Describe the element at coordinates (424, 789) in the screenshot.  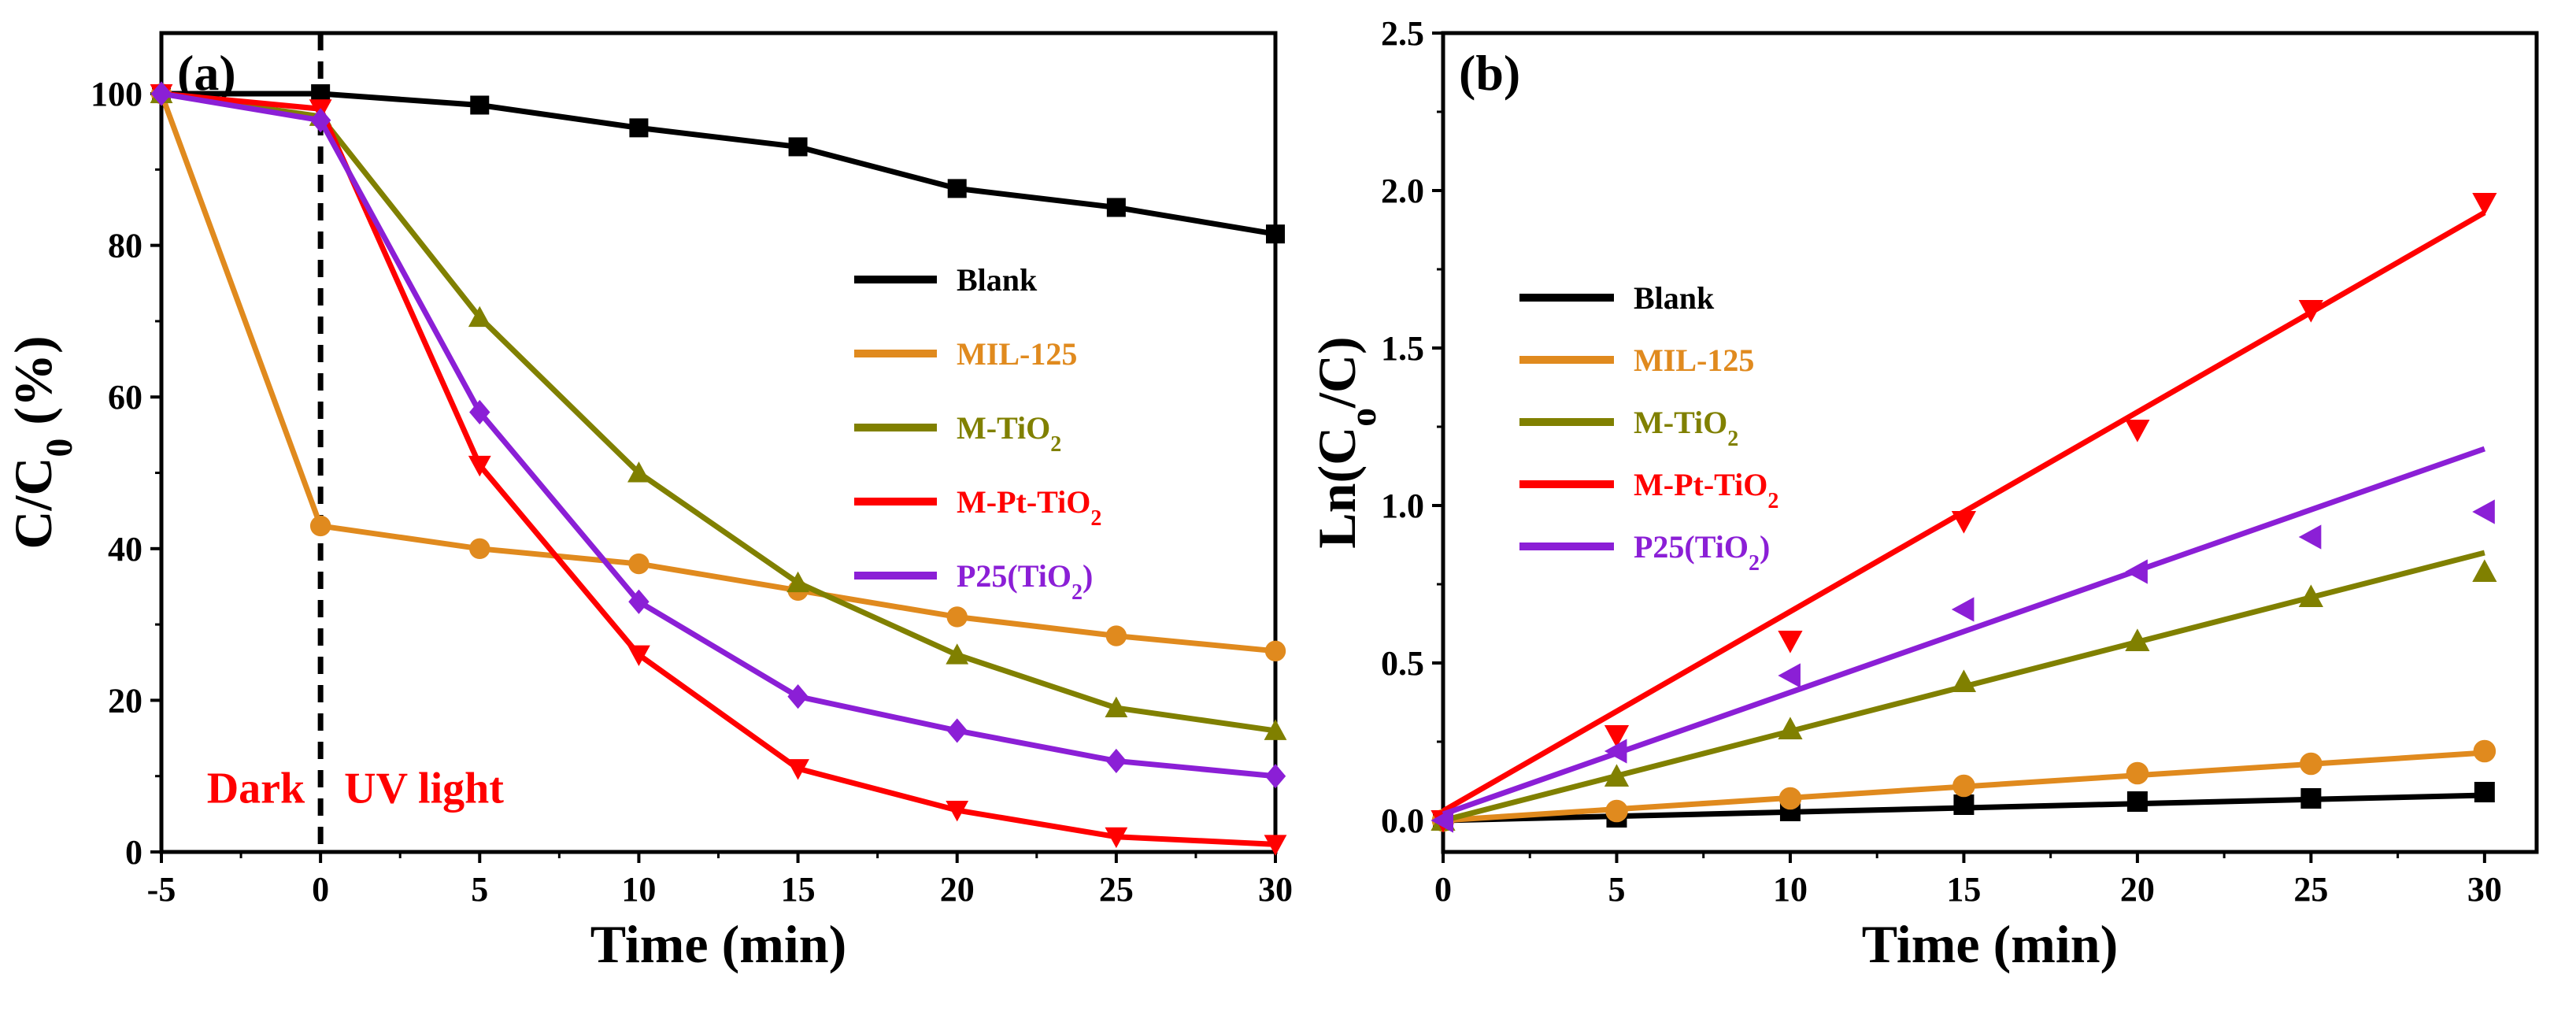
I see `annotation-uv-light: UV light` at that location.